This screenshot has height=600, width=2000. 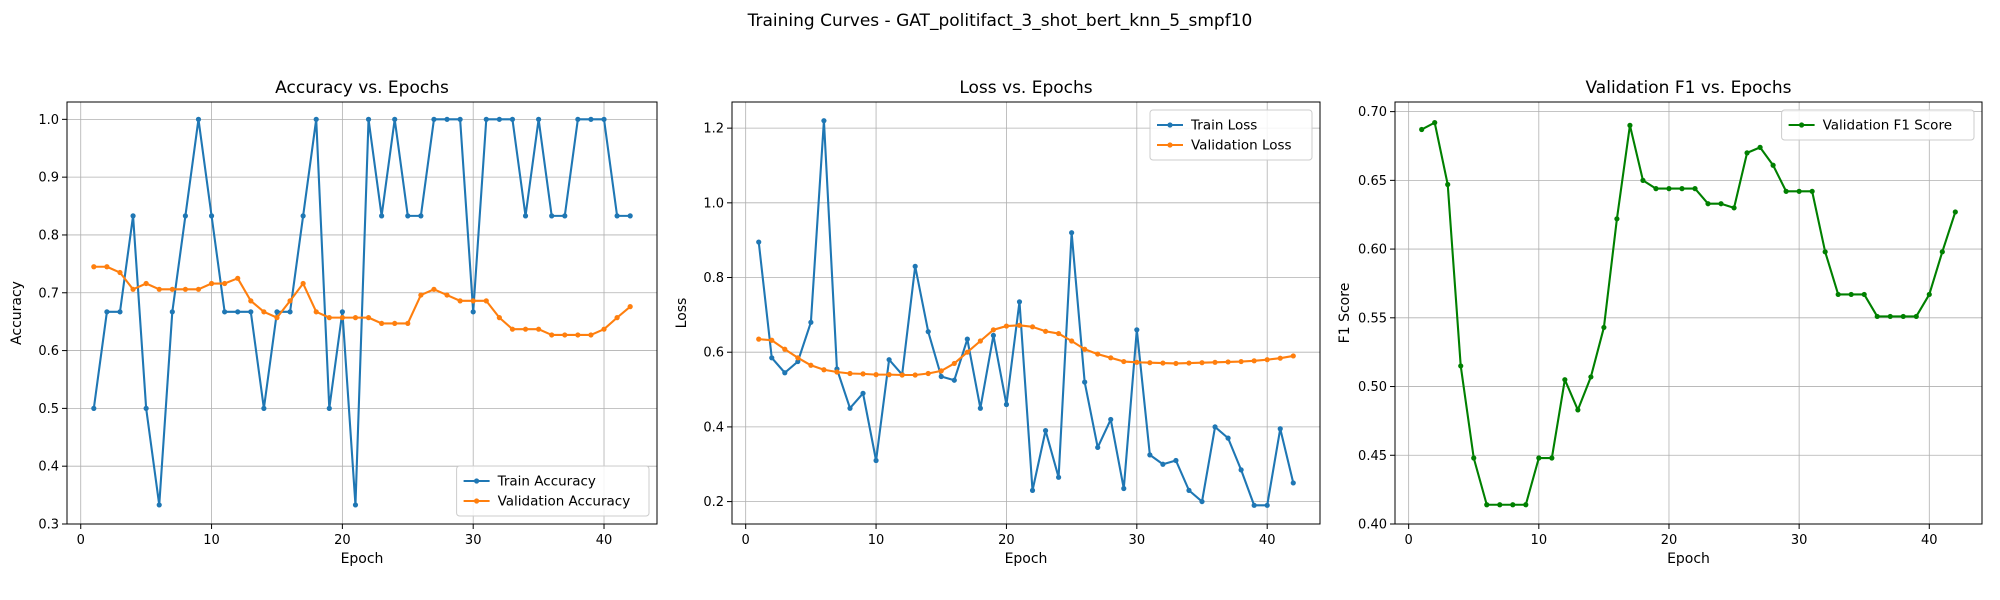 What do you see at coordinates (1372, 250) in the screenshot?
I see `y-tick-label: 0.60` at bounding box center [1372, 250].